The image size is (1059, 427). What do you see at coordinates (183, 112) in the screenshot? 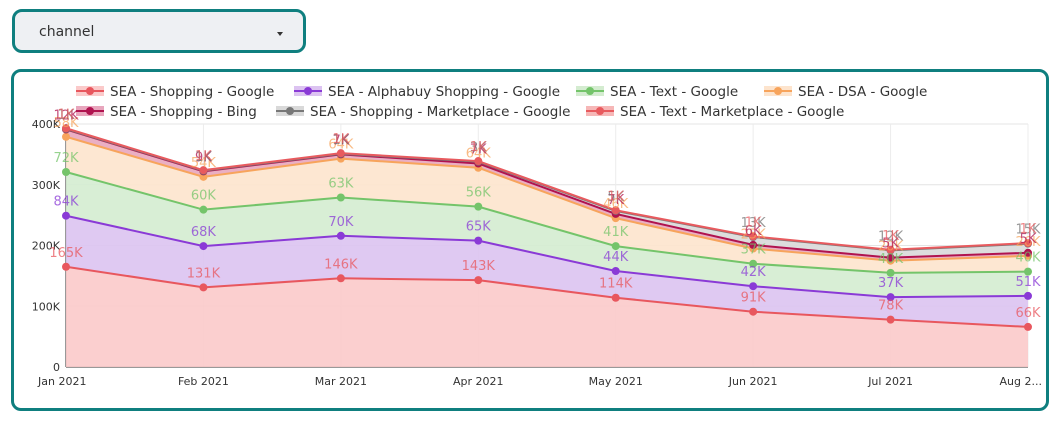
I see `legend-label: SEA - Shopping - Bing` at bounding box center [183, 112].